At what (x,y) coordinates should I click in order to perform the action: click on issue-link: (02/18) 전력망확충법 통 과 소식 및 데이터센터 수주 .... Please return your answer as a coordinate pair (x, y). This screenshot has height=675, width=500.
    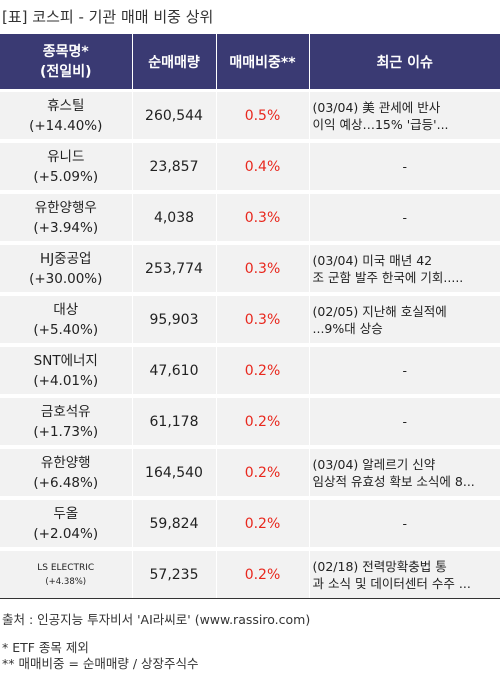
    Looking at the image, I should click on (391, 574).